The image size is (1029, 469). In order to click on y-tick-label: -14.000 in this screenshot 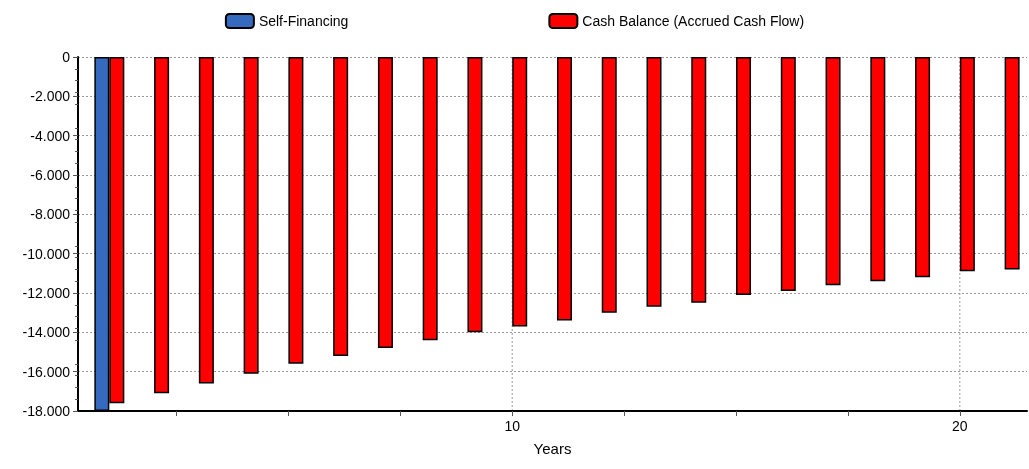, I will do `click(46, 332)`.